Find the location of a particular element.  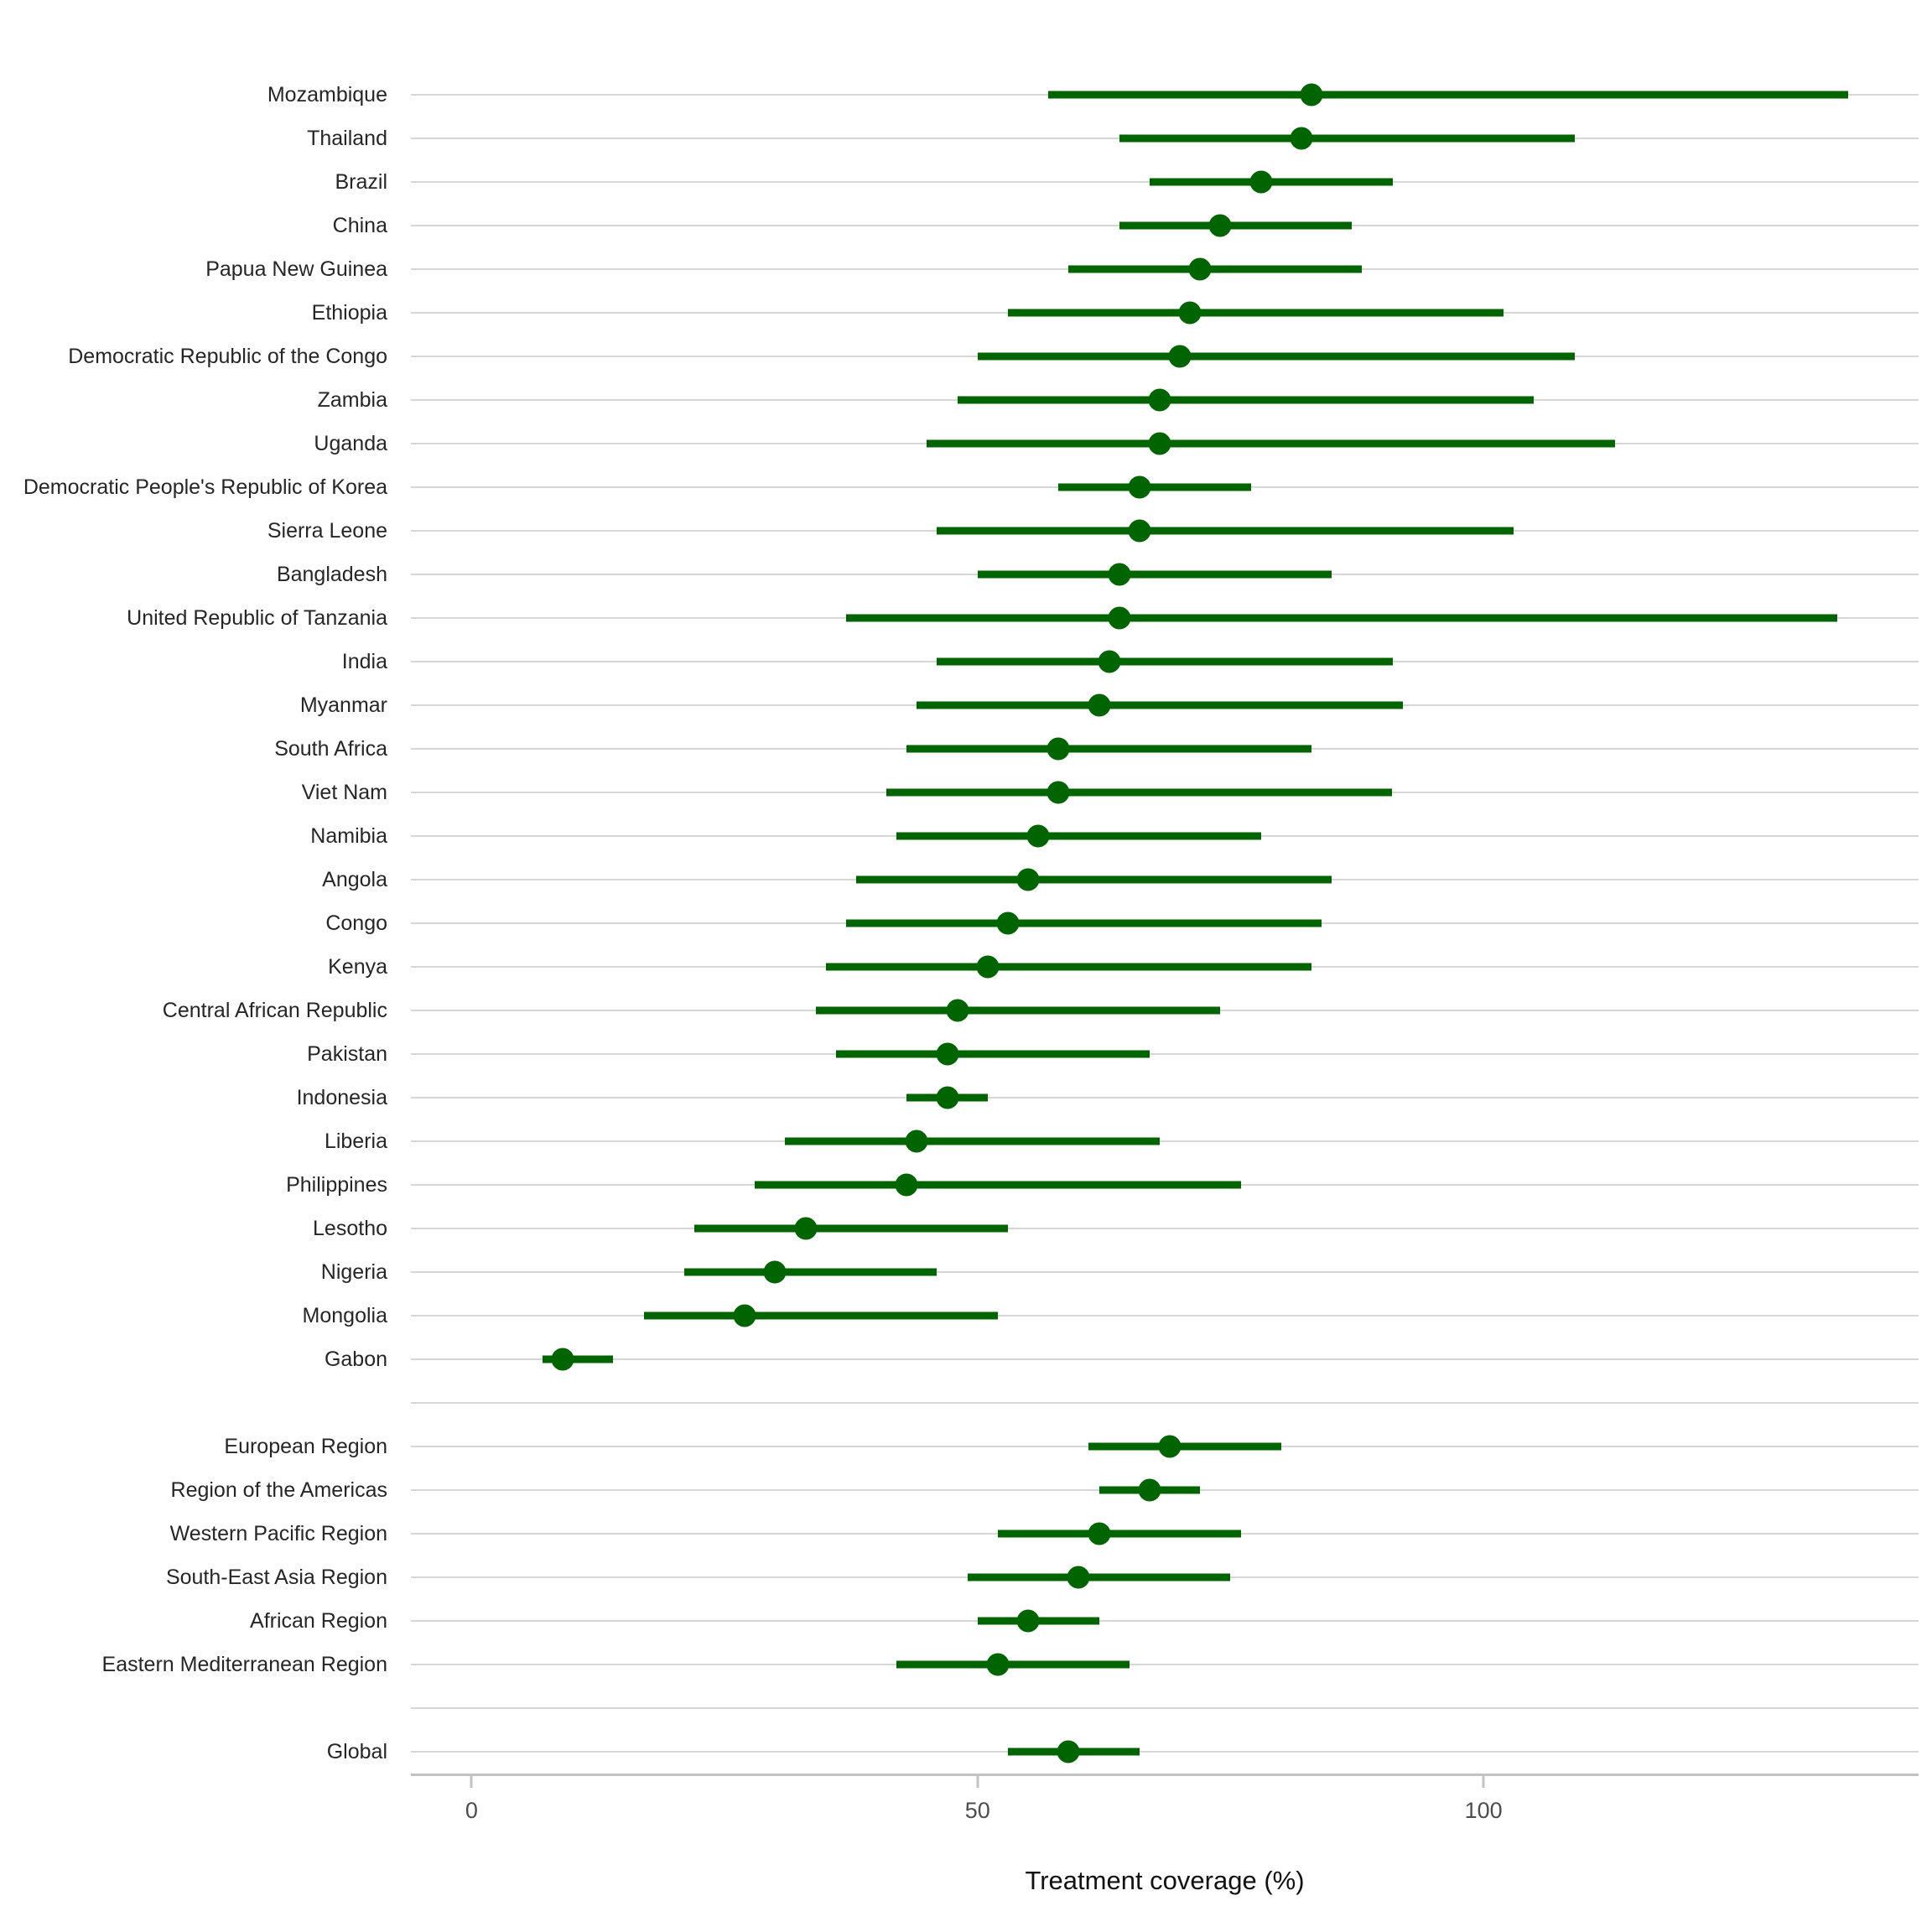

chart-row: European Region is located at coordinates (966, 1446).